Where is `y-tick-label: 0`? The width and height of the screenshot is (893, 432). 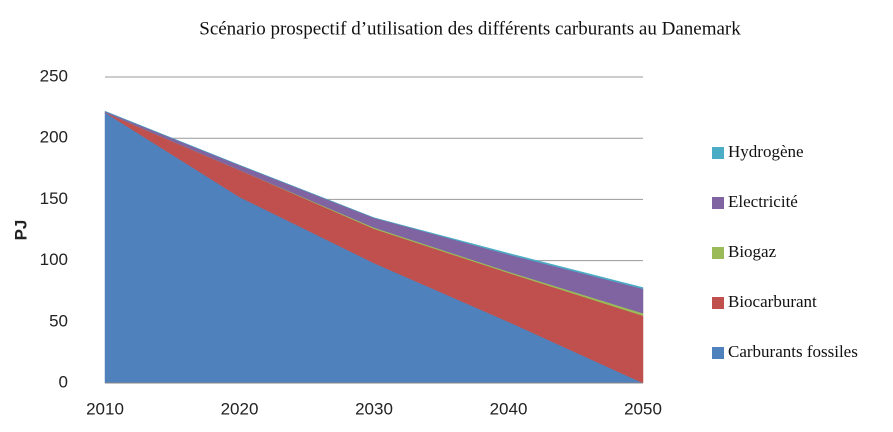
y-tick-label: 0 is located at coordinates (63, 381).